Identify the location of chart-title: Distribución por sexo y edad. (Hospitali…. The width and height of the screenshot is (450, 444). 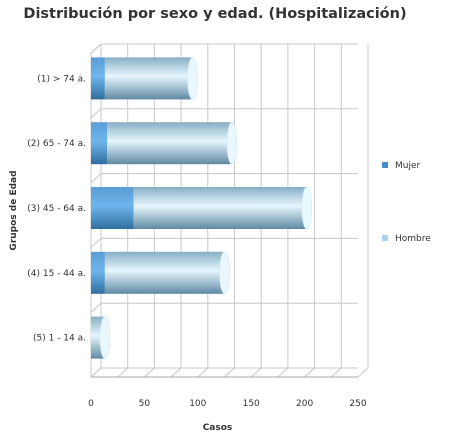
(215, 14).